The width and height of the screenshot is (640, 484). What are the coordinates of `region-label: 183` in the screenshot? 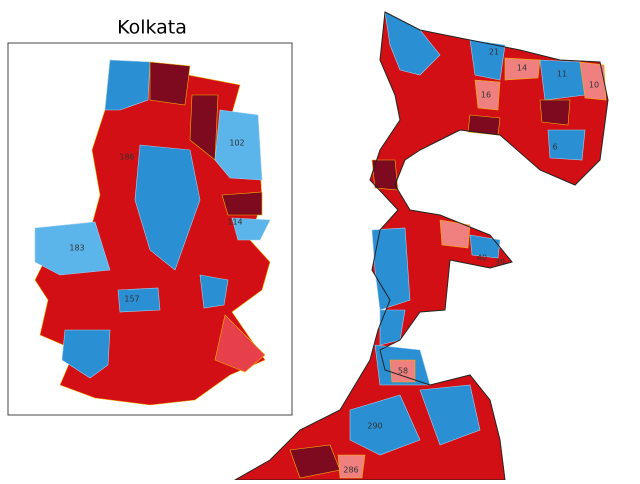 It's located at (76, 248).